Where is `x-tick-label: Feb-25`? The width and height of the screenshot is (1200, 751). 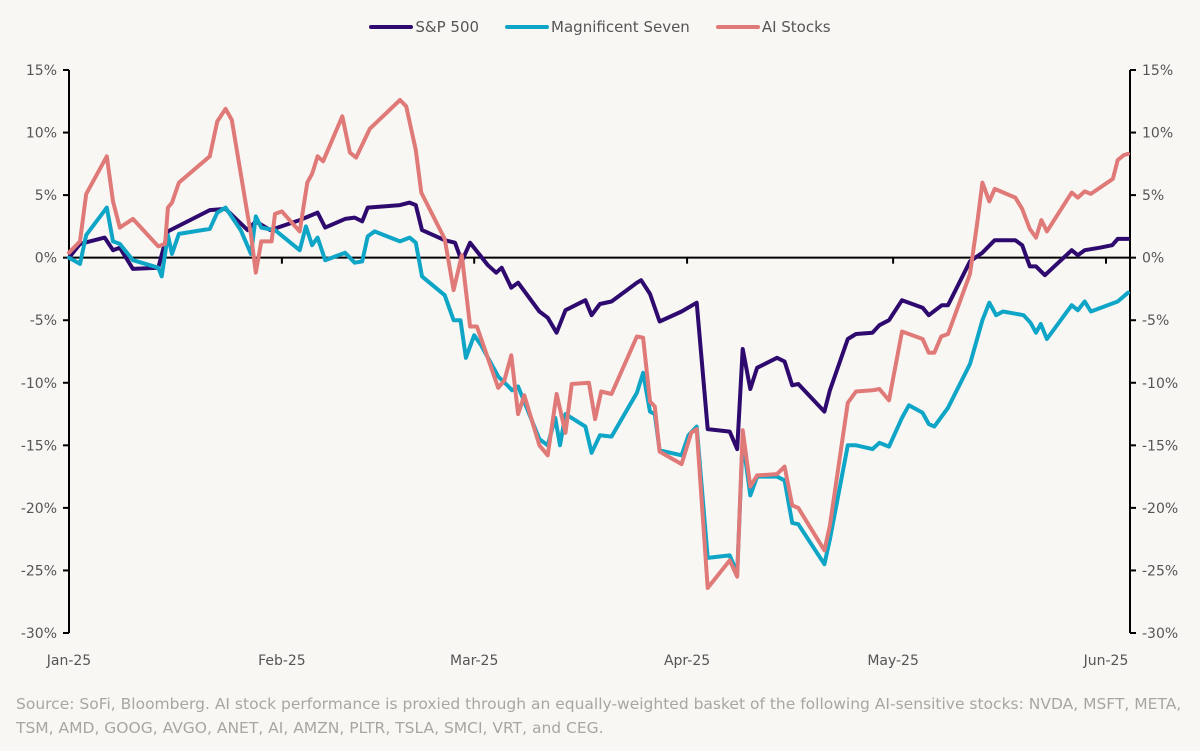 x-tick-label: Feb-25 is located at coordinates (282, 661).